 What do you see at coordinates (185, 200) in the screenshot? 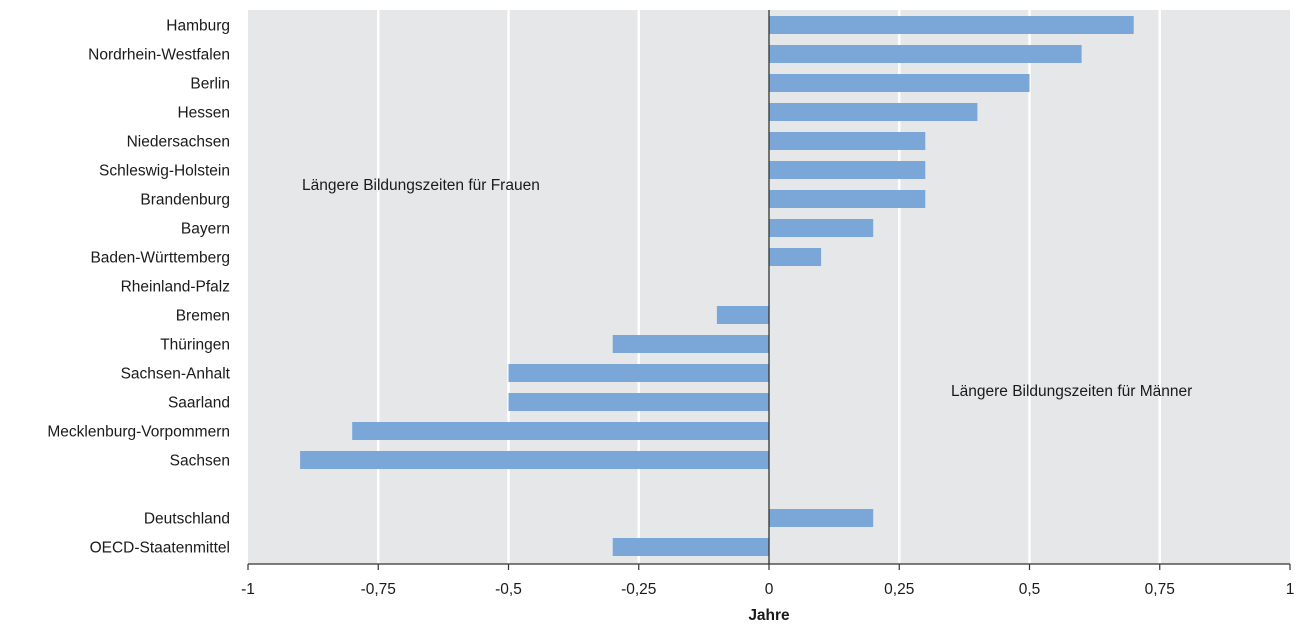
I see `category-label: Brandenburg` at bounding box center [185, 200].